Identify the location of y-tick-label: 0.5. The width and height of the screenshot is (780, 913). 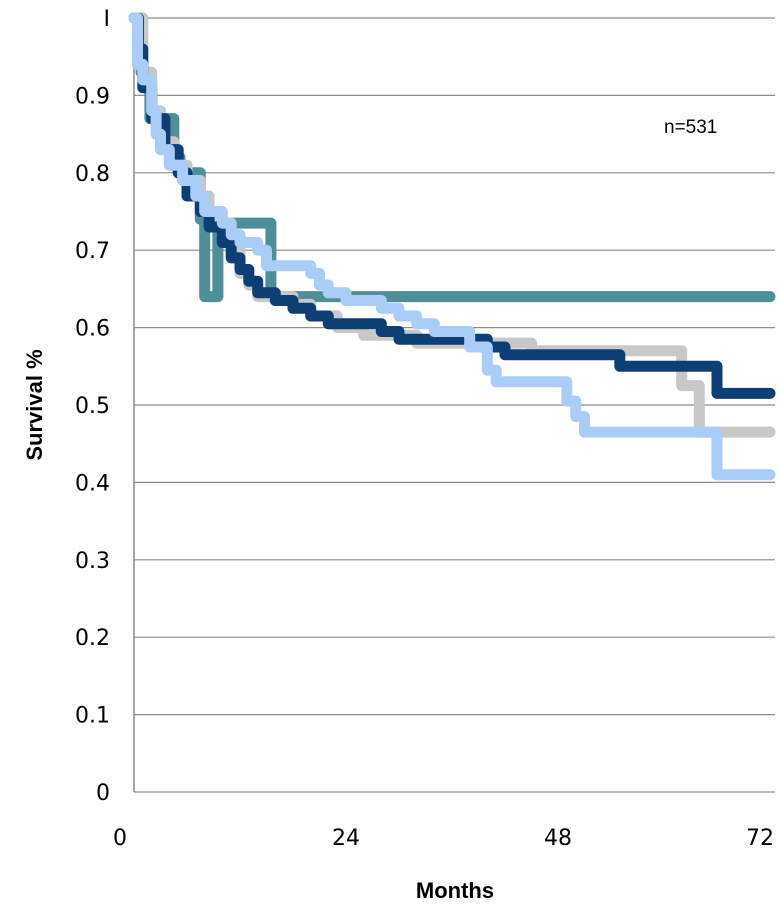
(92, 406).